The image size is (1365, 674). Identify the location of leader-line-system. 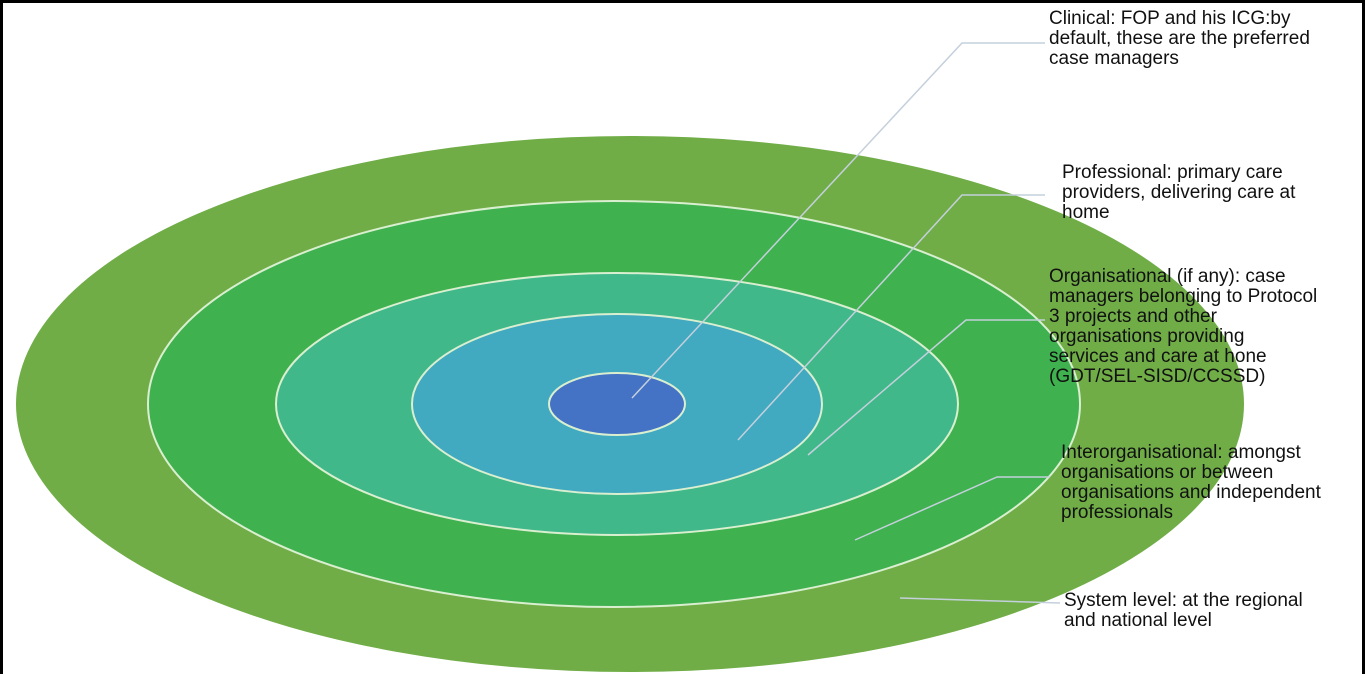
(980, 600).